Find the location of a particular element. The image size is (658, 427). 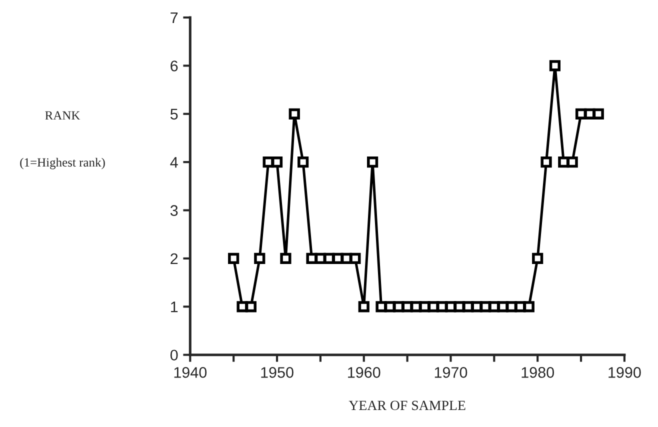

x-tick-label: 1980 is located at coordinates (538, 372).